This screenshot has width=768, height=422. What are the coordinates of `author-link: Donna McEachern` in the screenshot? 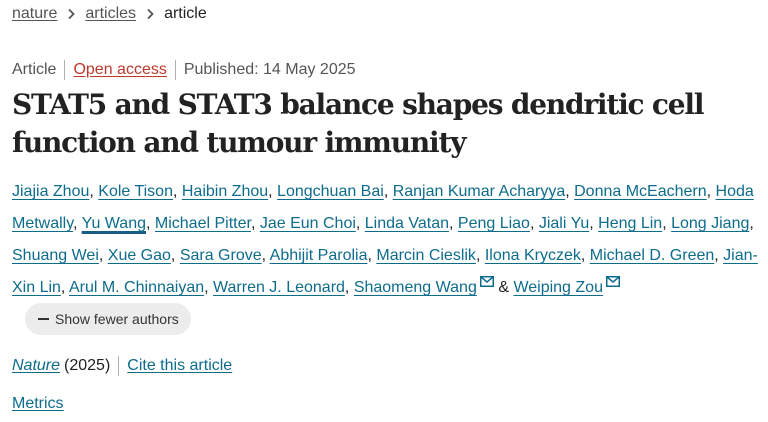 It's located at (640, 191).